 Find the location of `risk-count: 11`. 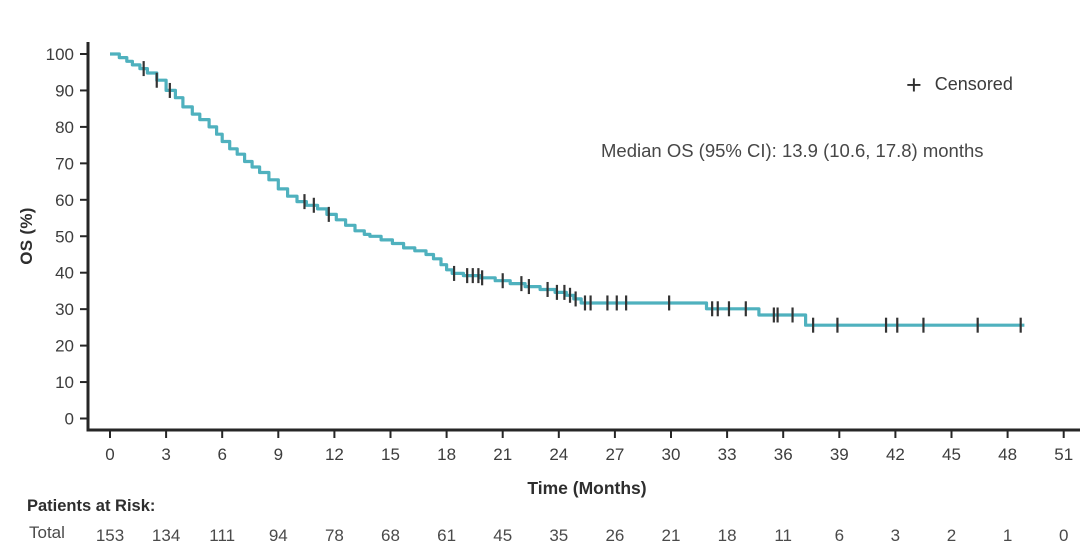

risk-count: 11 is located at coordinates (783, 535).